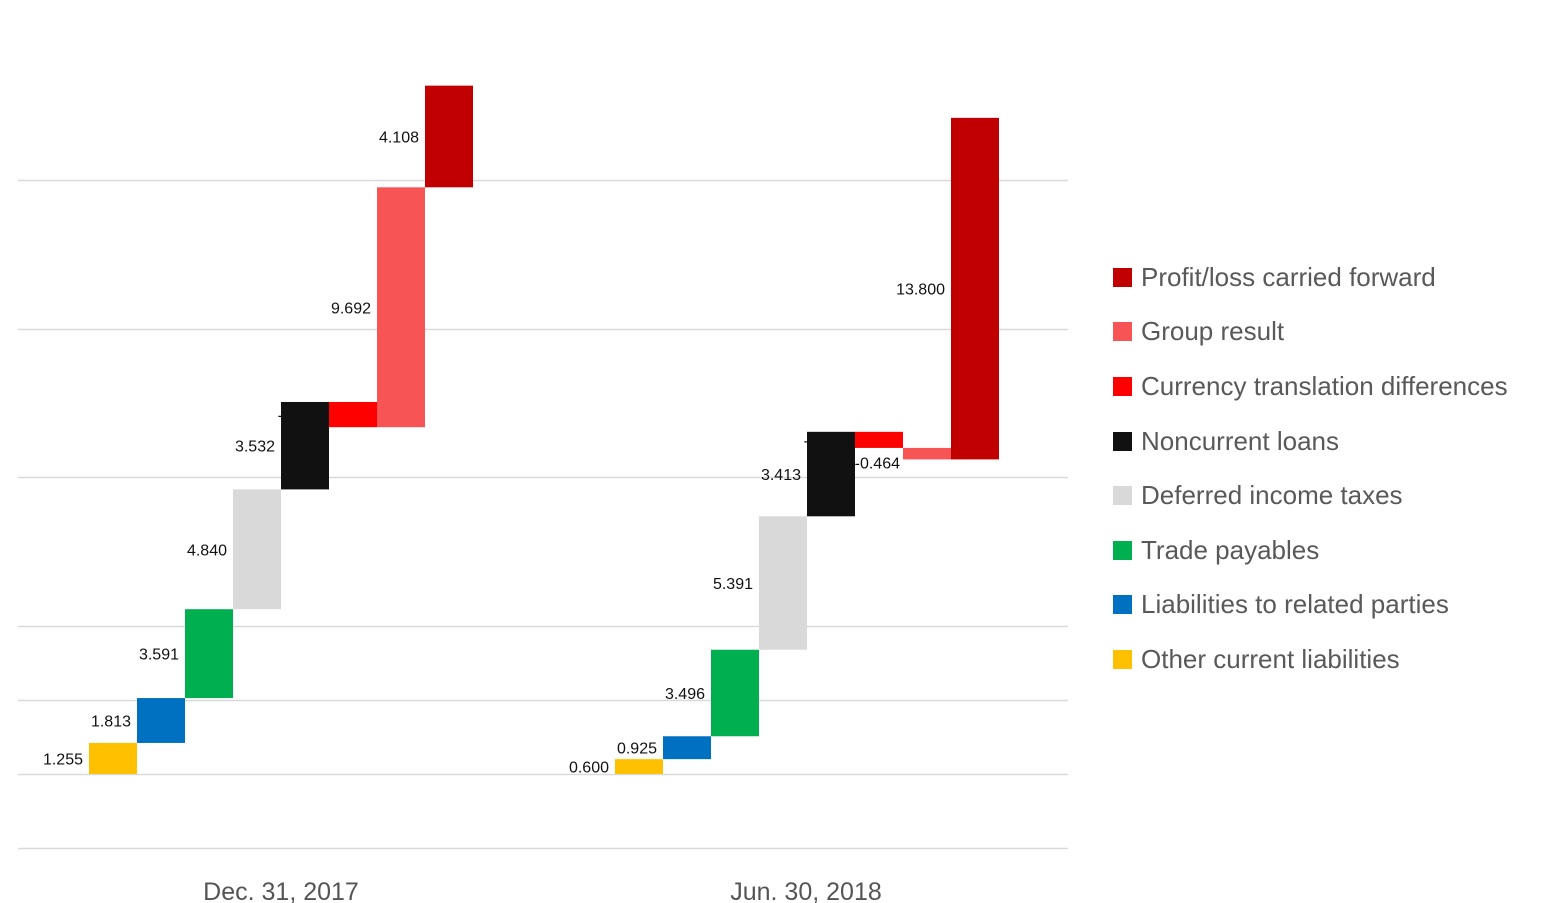 The width and height of the screenshot is (1560, 903). Describe the element at coordinates (1324, 385) in the screenshot. I see `legend-label: Currency translation differences` at that location.